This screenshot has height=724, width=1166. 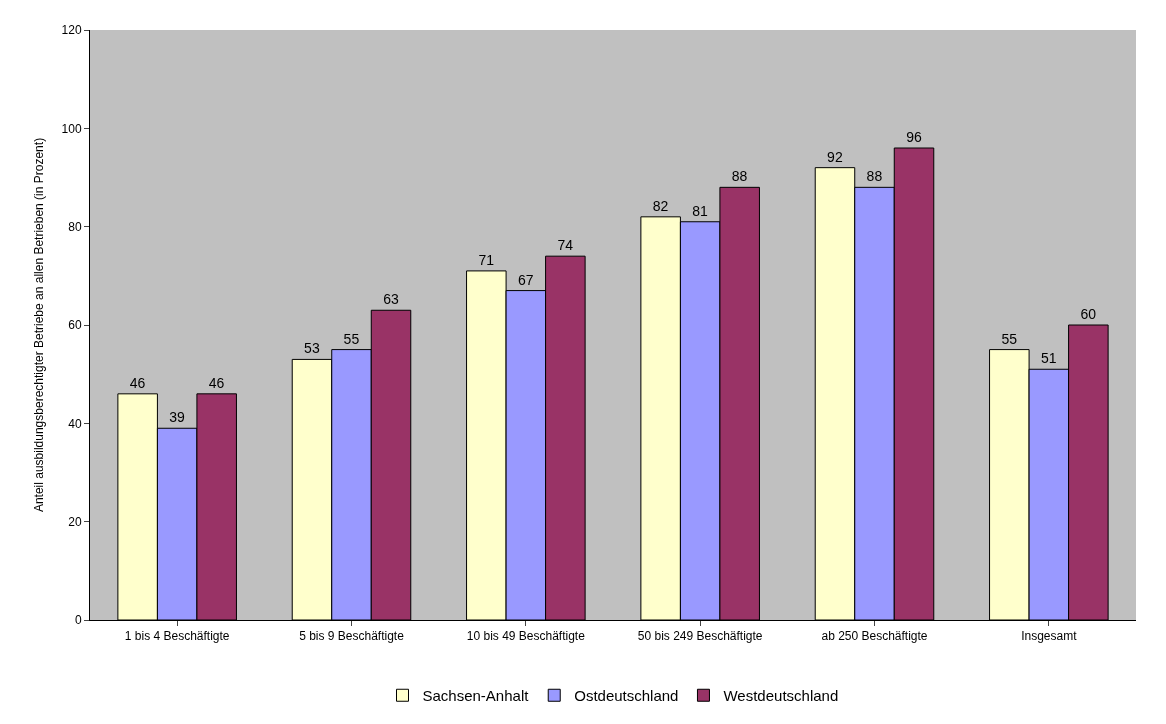 What do you see at coordinates (914, 137) in the screenshot?
I see `data-label: 96` at bounding box center [914, 137].